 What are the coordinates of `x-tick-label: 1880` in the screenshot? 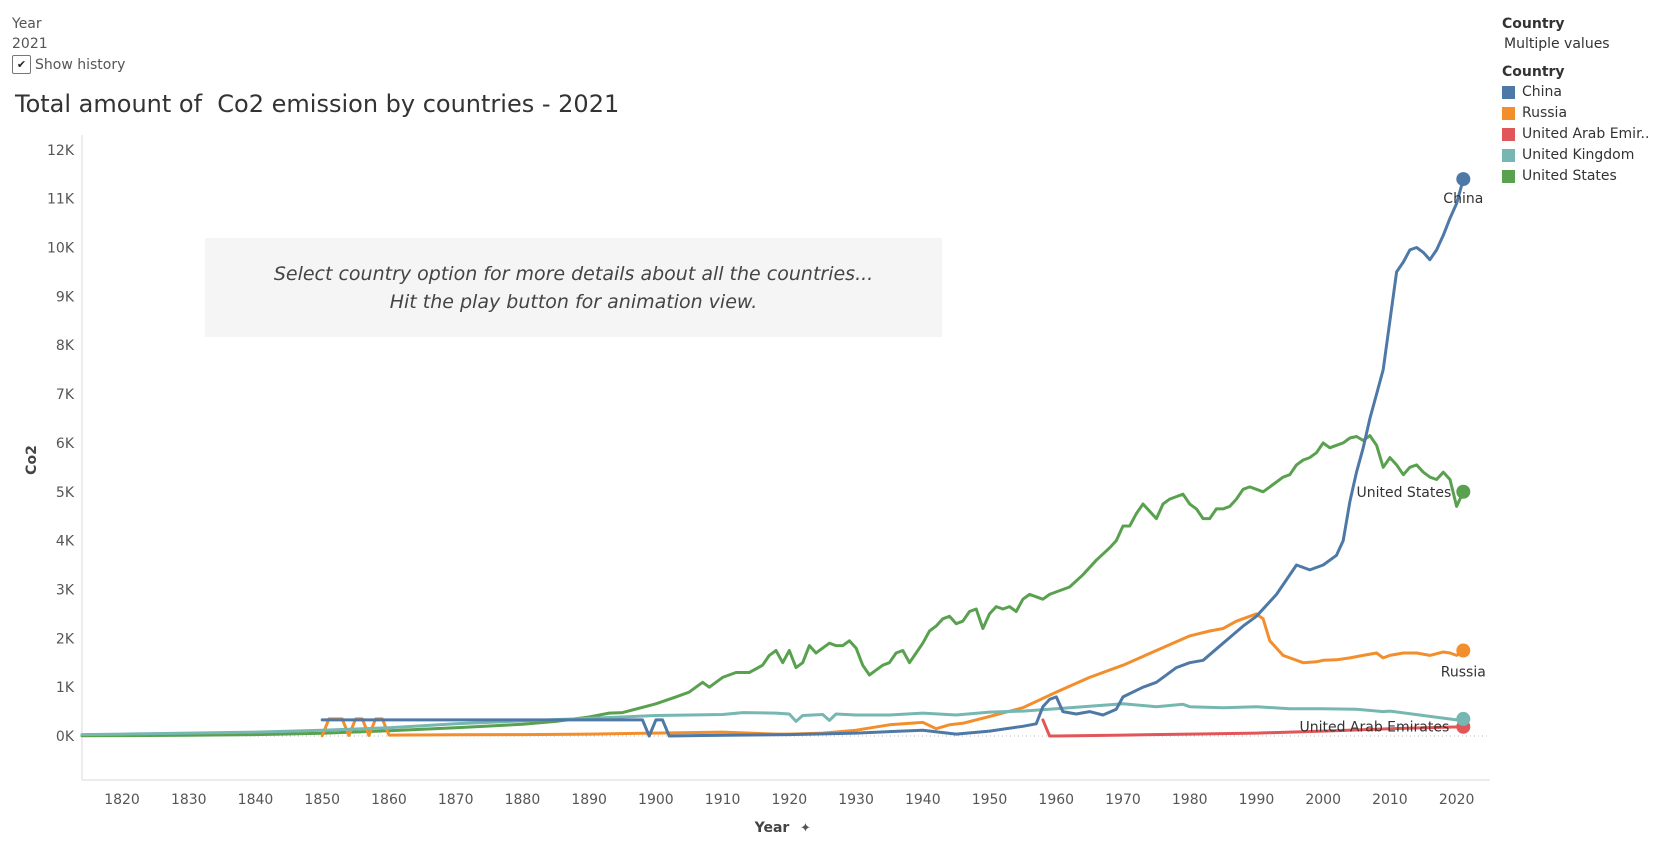 It's located at (523, 800).